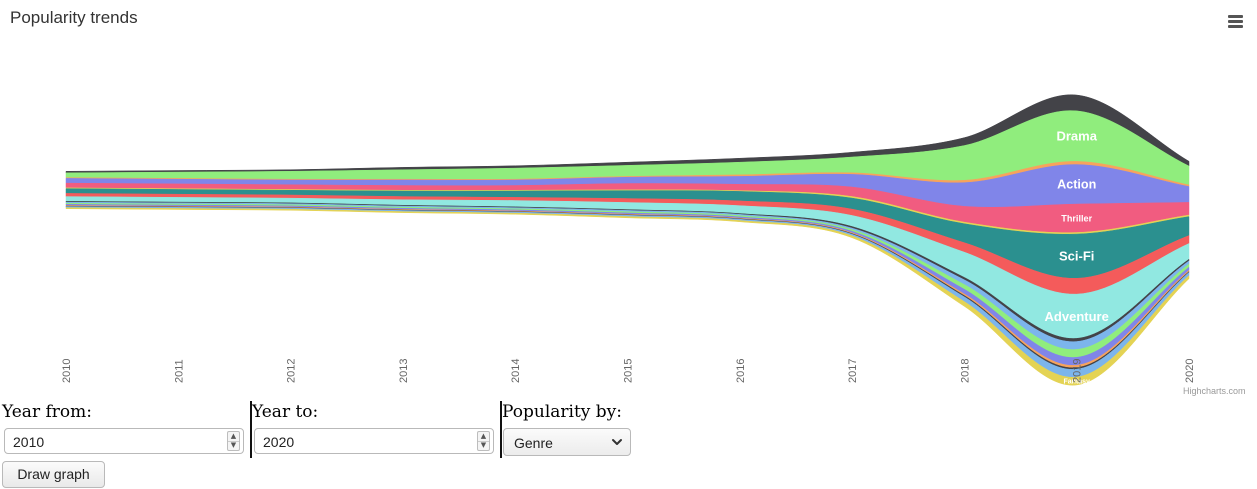 This screenshot has height=489, width=1257. Describe the element at coordinates (562, 412) in the screenshot. I see `popularity-by-label: Popularity by:` at that location.